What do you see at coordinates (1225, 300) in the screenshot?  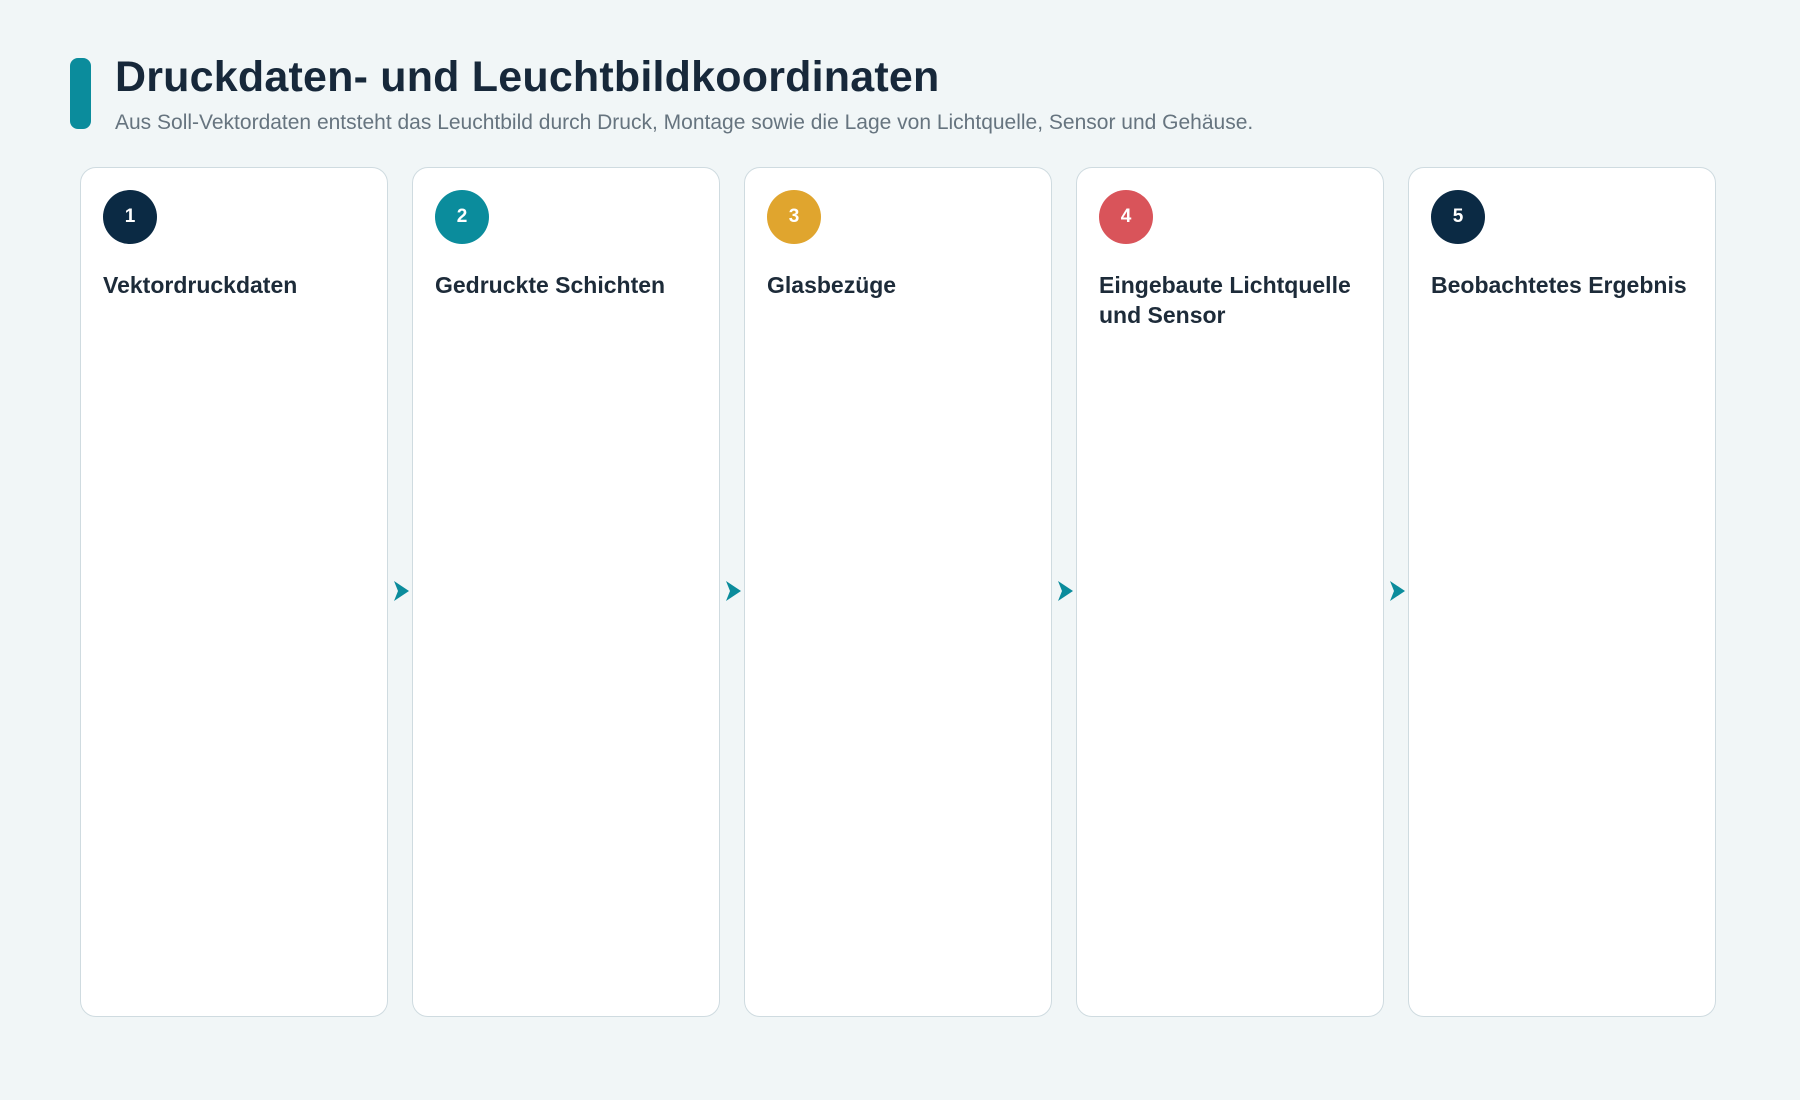 I see `step-title: Eingebaute Lichtquelle und Sensor` at bounding box center [1225, 300].